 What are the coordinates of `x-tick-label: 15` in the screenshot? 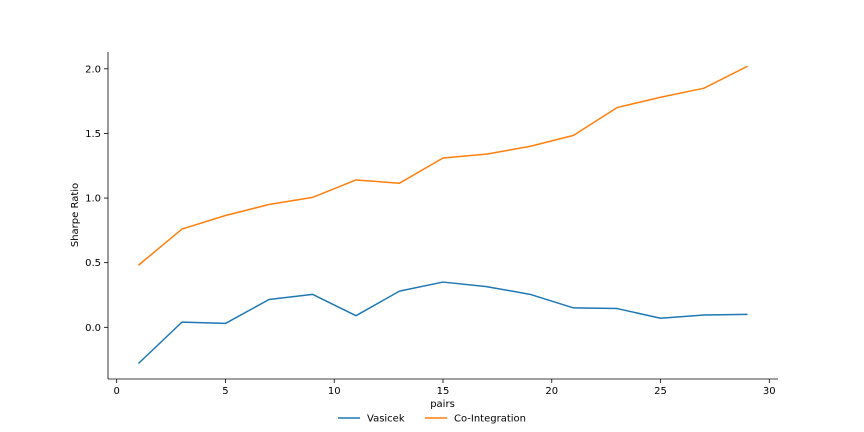 It's located at (443, 391).